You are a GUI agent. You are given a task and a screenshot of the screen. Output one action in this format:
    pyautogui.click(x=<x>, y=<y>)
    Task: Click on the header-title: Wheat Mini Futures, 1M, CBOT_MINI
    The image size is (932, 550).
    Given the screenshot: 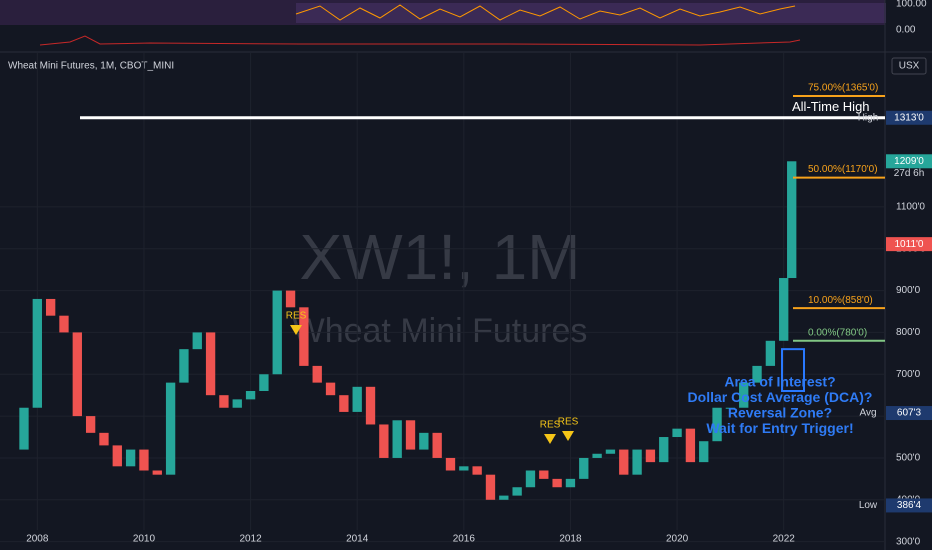 What is the action you would take?
    pyautogui.click(x=91, y=66)
    